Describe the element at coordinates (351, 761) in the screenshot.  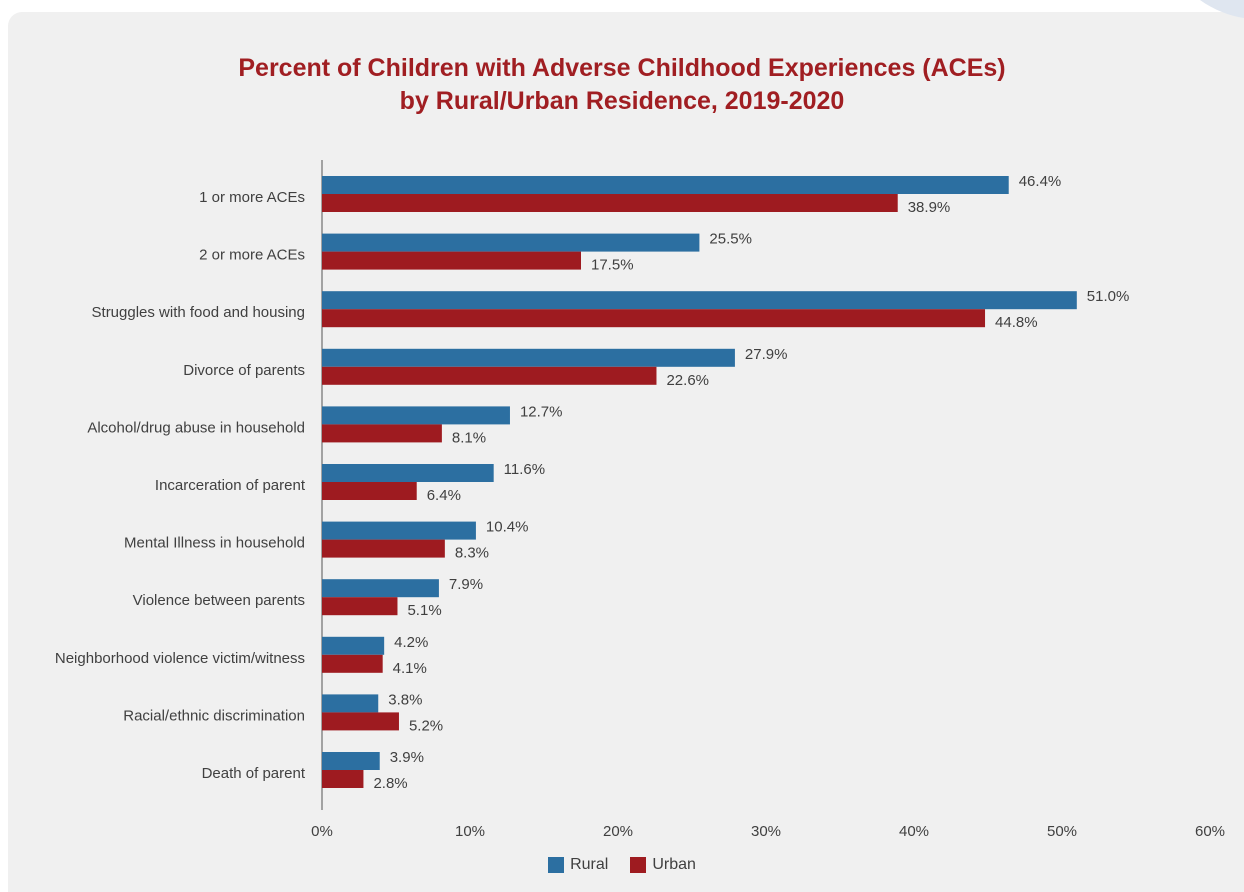
I see `bar-rural-death-of-parent` at that location.